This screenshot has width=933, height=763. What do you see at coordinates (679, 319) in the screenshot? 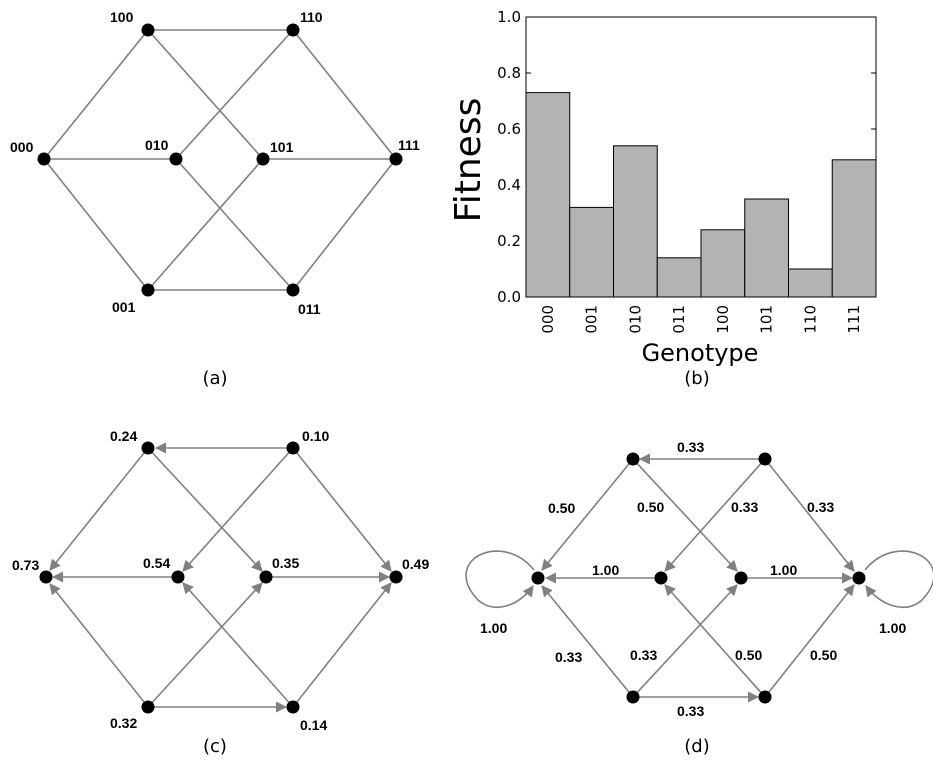
I see `x-tick-label: 011` at bounding box center [679, 319].